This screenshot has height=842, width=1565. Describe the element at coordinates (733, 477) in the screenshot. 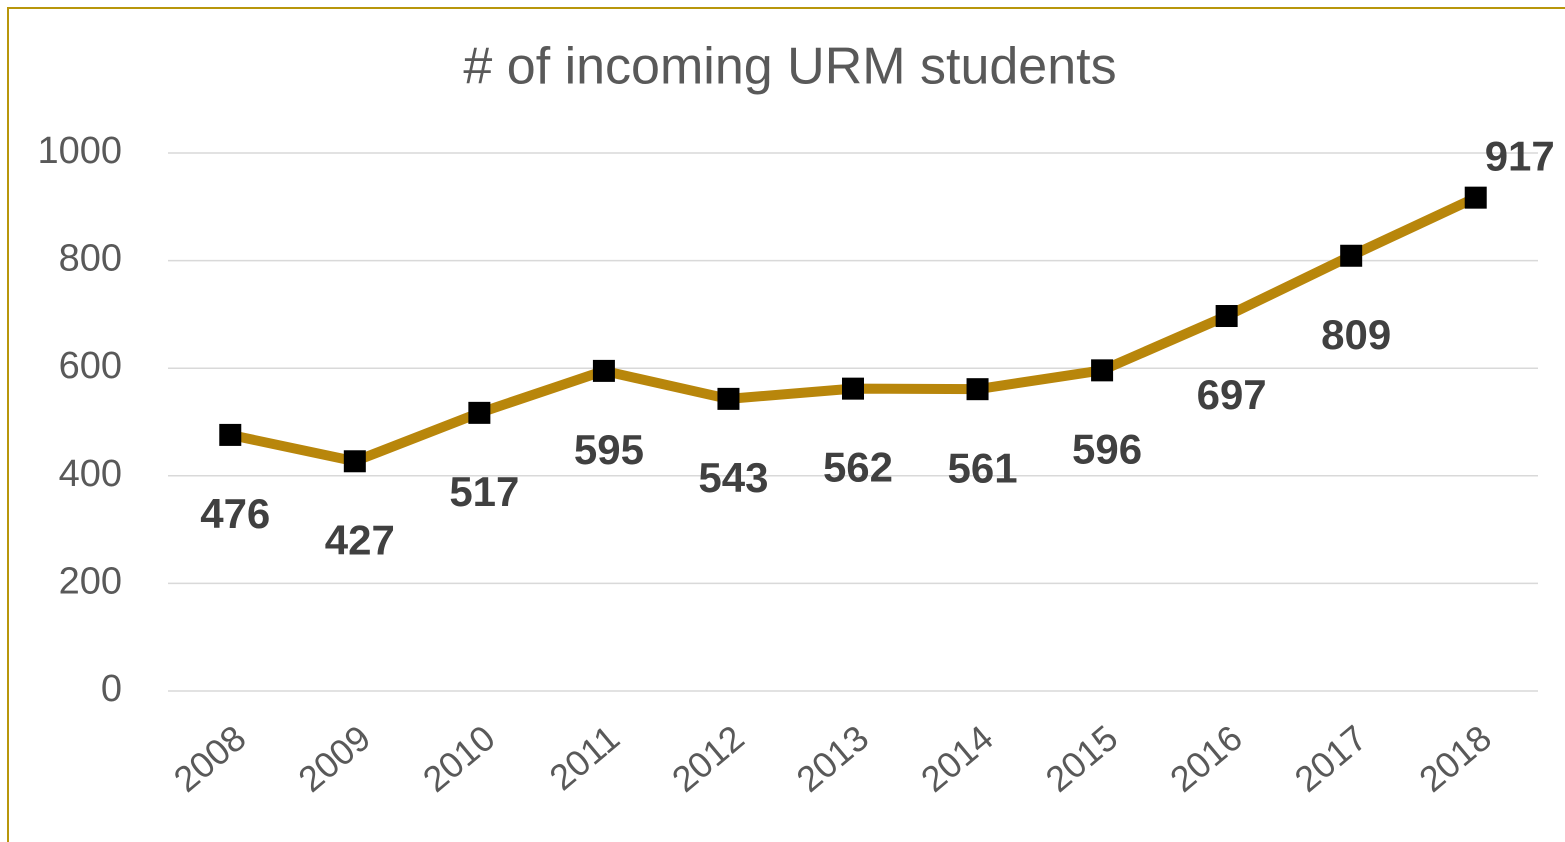

I see `data-label: 543` at that location.